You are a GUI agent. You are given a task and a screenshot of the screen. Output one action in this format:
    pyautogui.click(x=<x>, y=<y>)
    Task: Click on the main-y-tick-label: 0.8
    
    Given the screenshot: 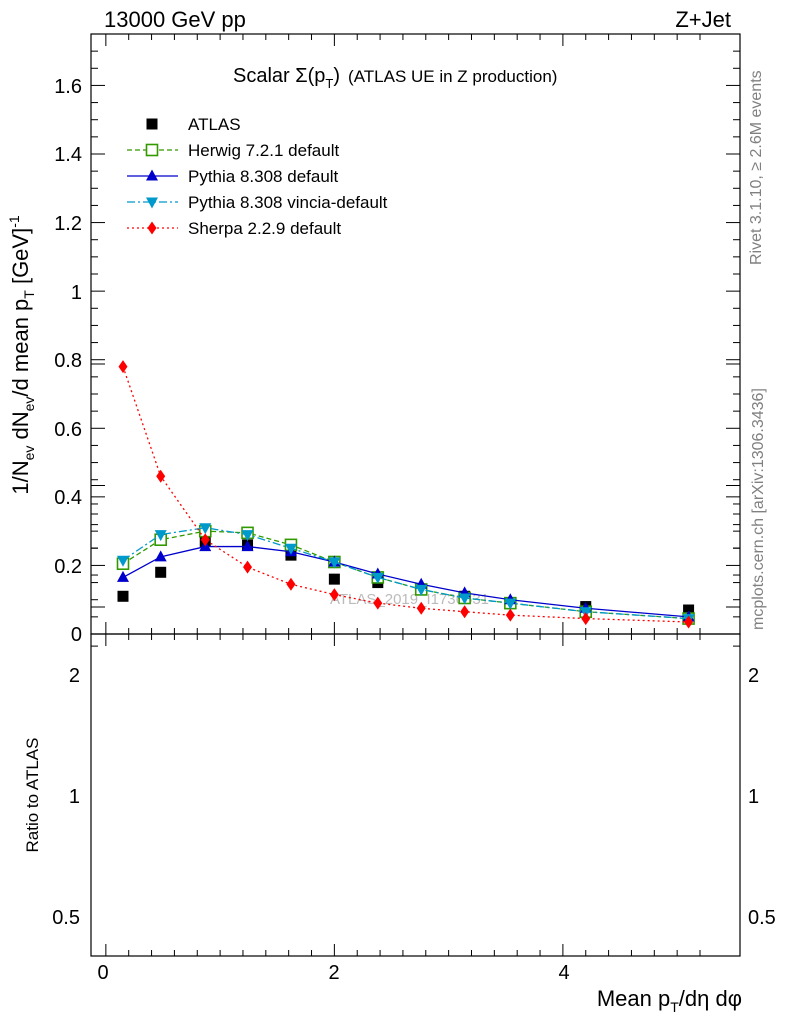 What is the action you would take?
    pyautogui.click(x=68, y=361)
    